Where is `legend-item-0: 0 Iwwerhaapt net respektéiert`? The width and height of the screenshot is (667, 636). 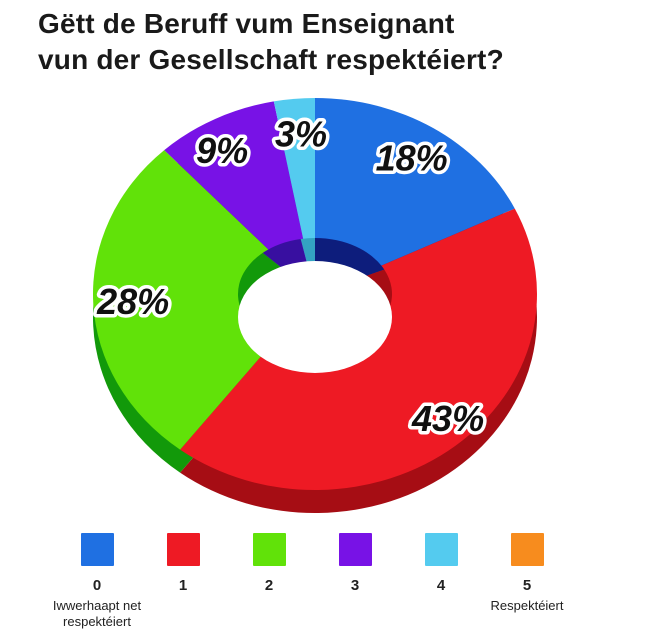
legend-item-0: 0 Iwwerhaapt net respektéiert is located at coordinates (97, 581).